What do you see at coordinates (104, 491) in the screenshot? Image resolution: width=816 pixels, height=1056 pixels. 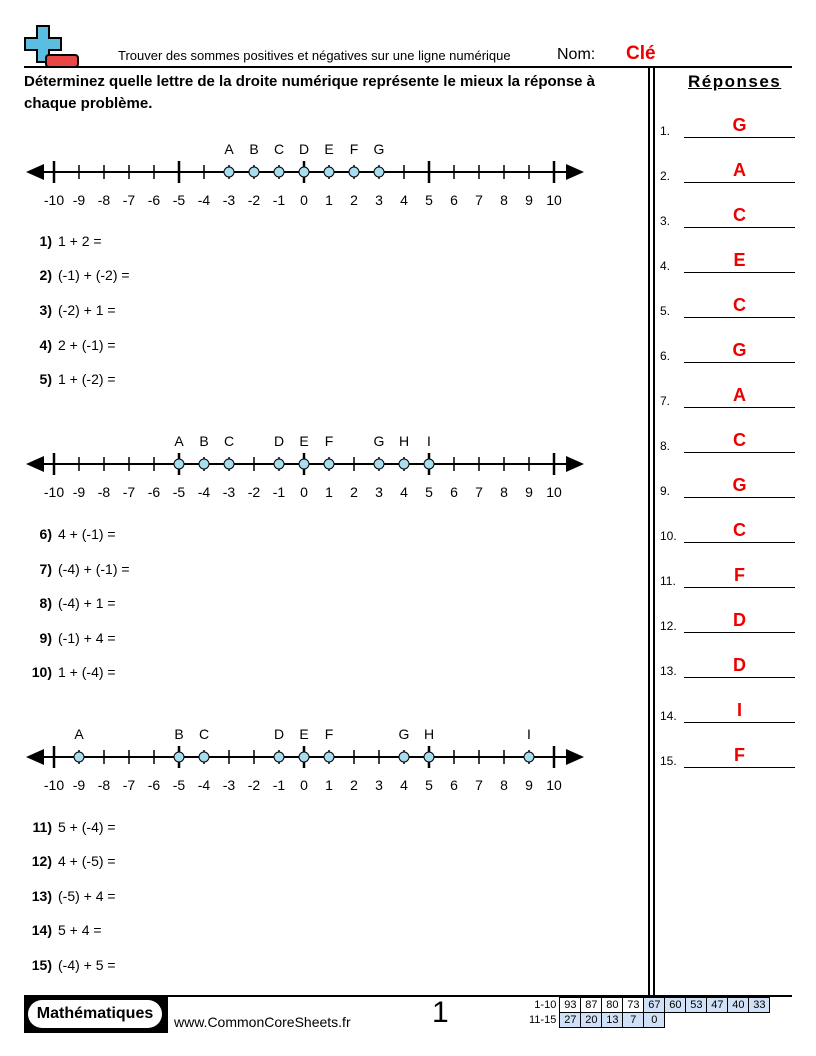 I see `tick-label: -8` at bounding box center [104, 491].